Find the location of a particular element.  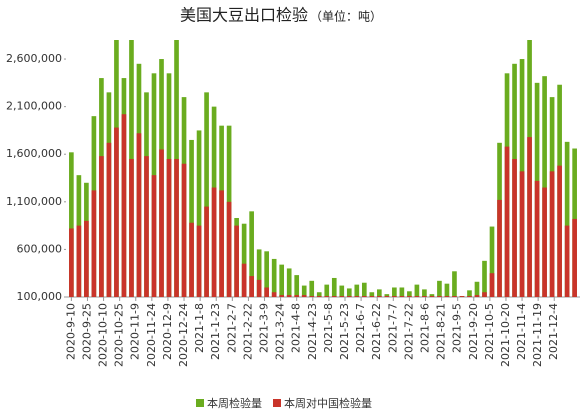

x-tick-label: 2021-9-5 is located at coordinates (457, 328).